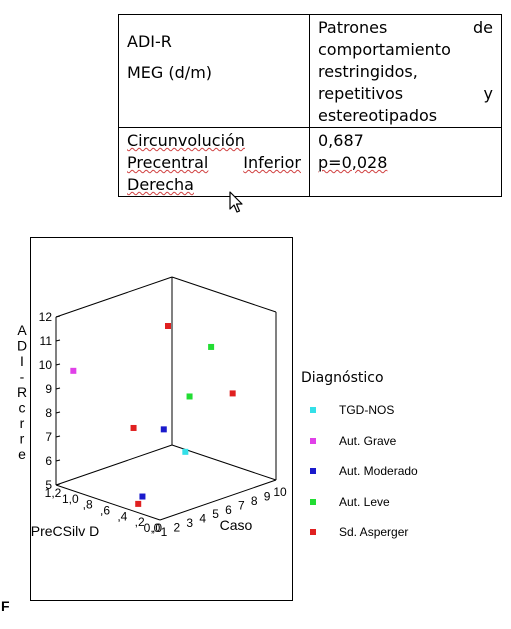 The image size is (511, 629). What do you see at coordinates (157, 528) in the screenshot?
I see `x-tick-label: ,0` at bounding box center [157, 528].